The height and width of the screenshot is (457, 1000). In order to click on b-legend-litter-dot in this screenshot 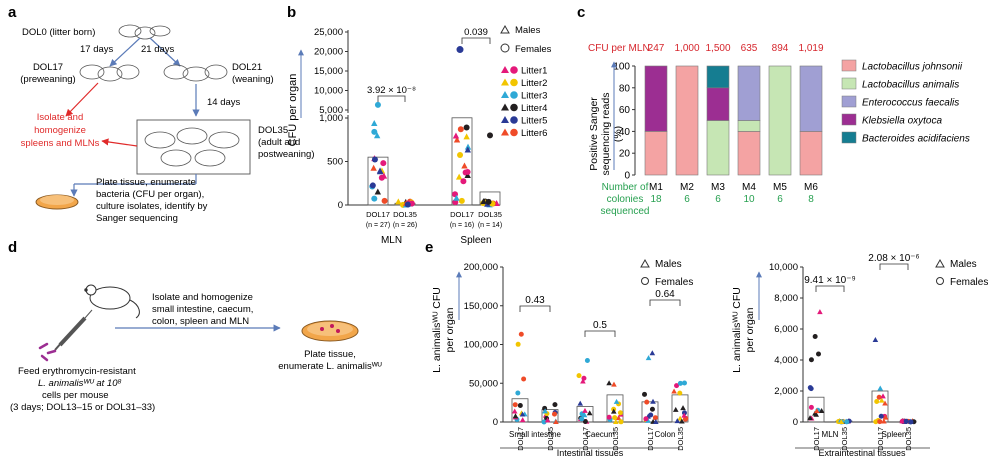, I will do `click(514, 70)`.